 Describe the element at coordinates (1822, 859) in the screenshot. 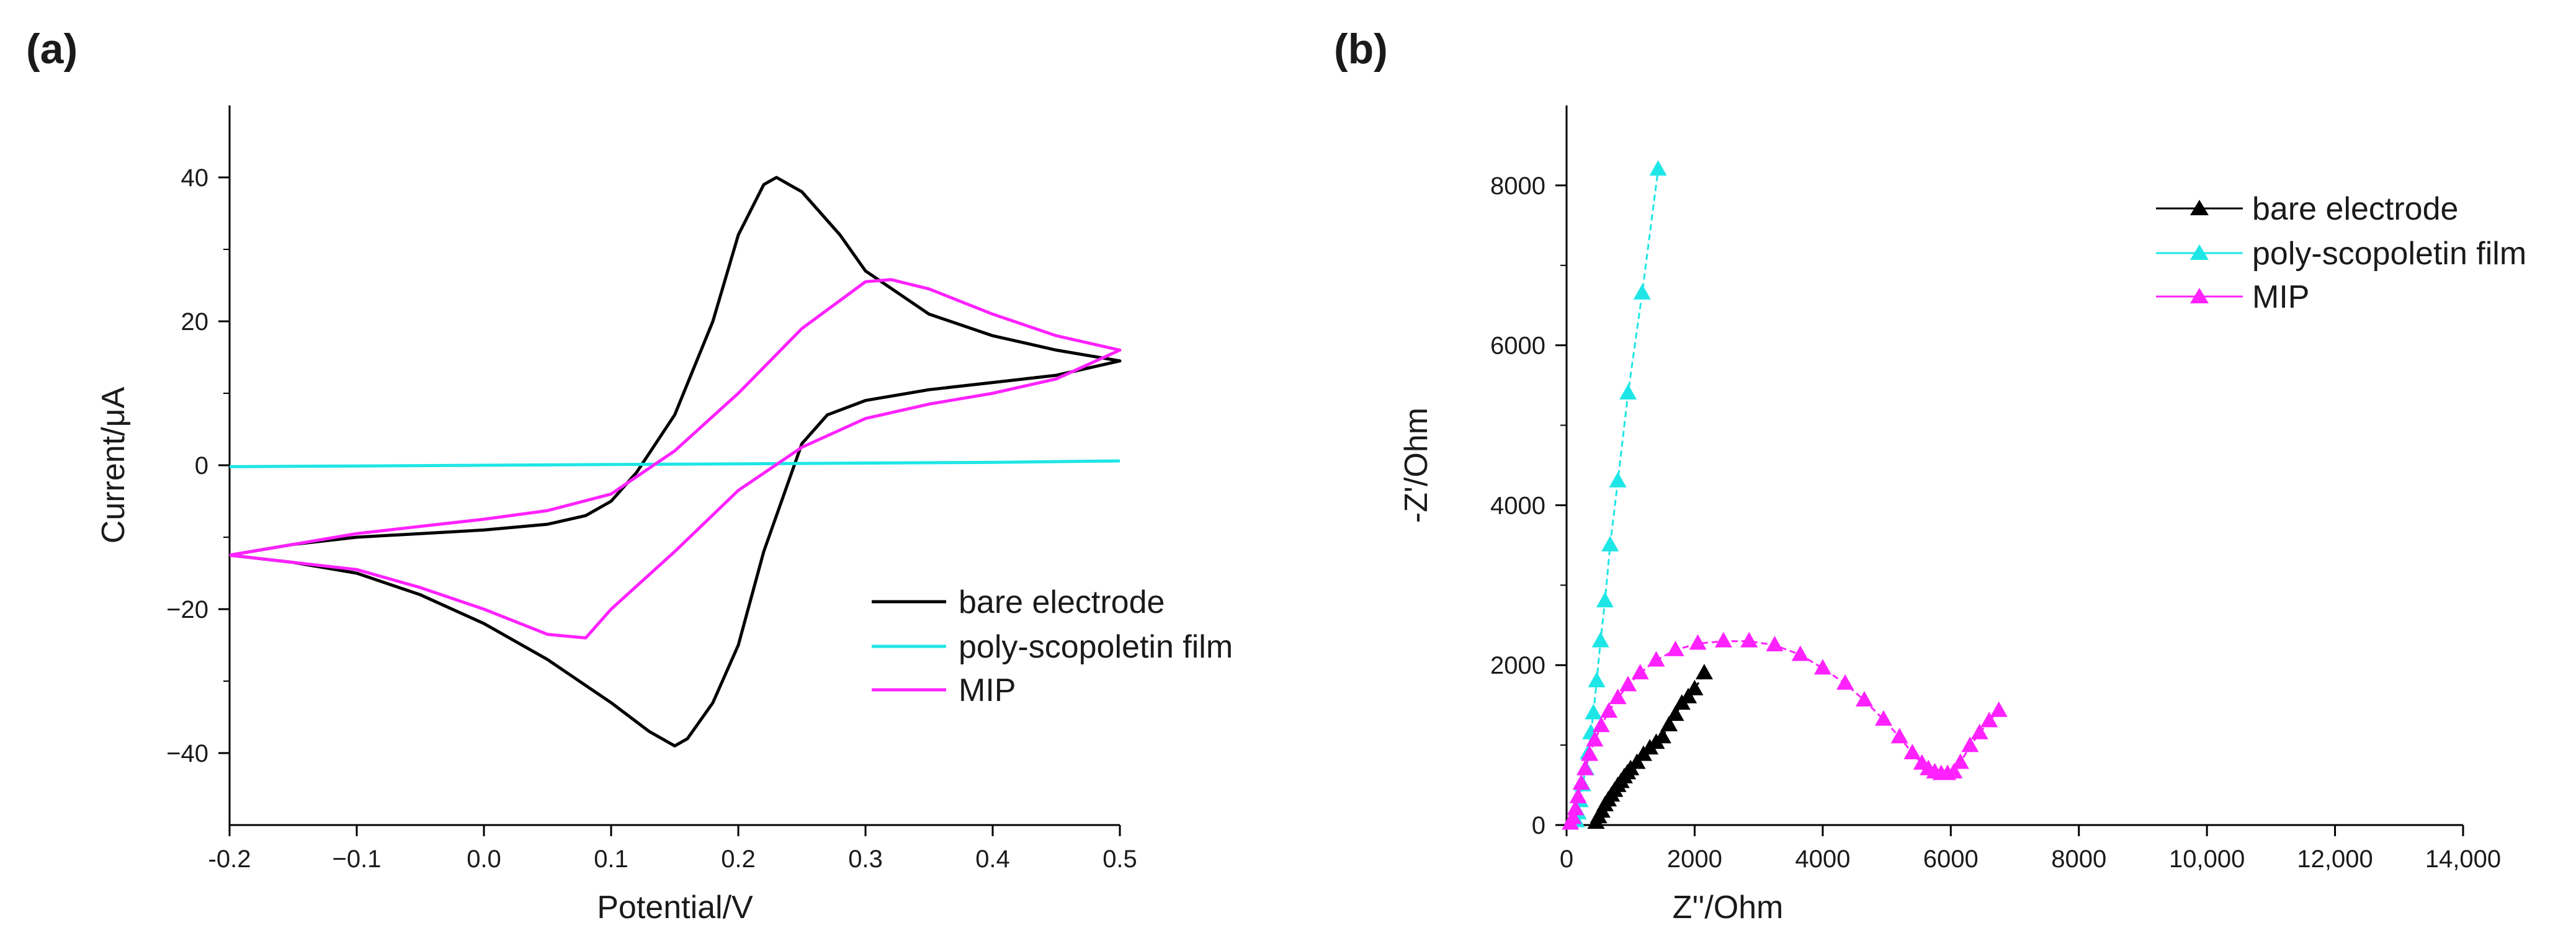

I see `chart-b-x-tick-label: 4000` at that location.